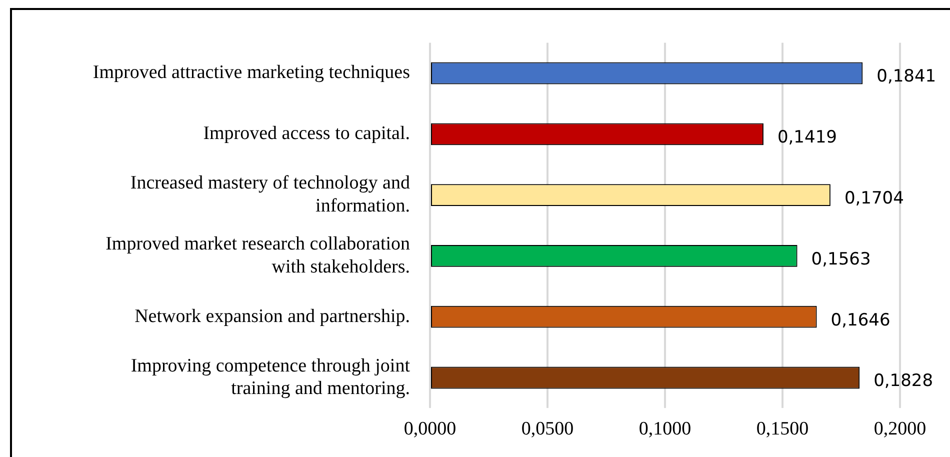 The height and width of the screenshot is (457, 950). Describe the element at coordinates (306, 133) in the screenshot. I see `y-tick-label: Improved access to capital.` at that location.